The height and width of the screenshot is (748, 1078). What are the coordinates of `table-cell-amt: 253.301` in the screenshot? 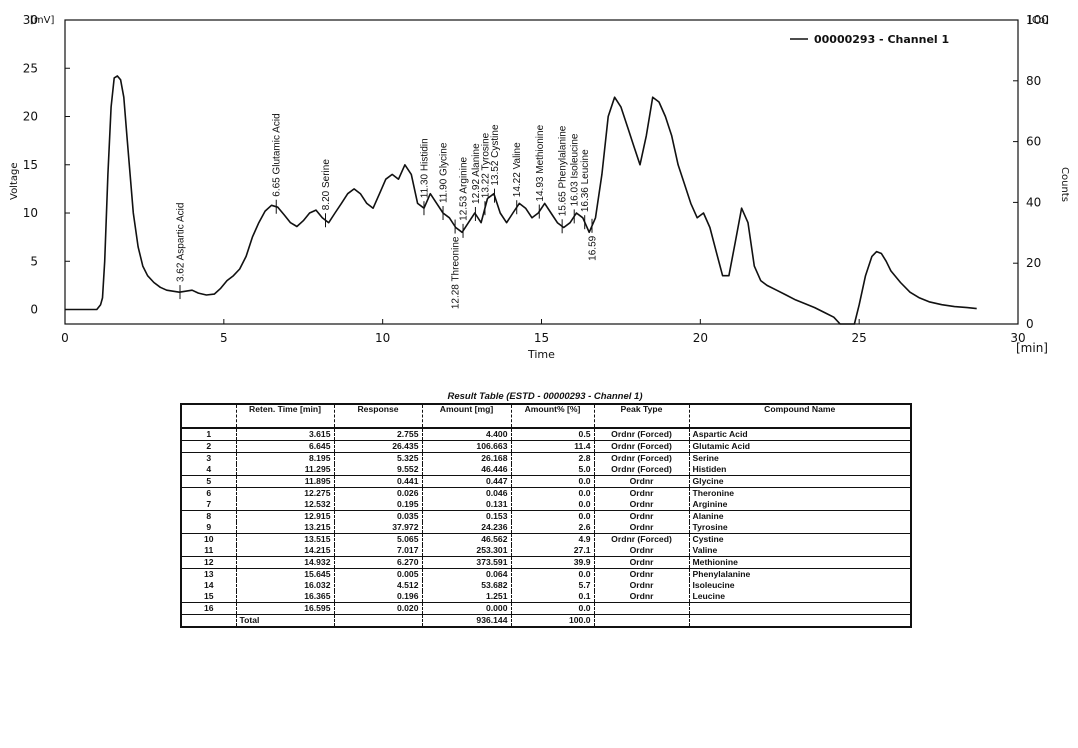 It's located at (466, 551).